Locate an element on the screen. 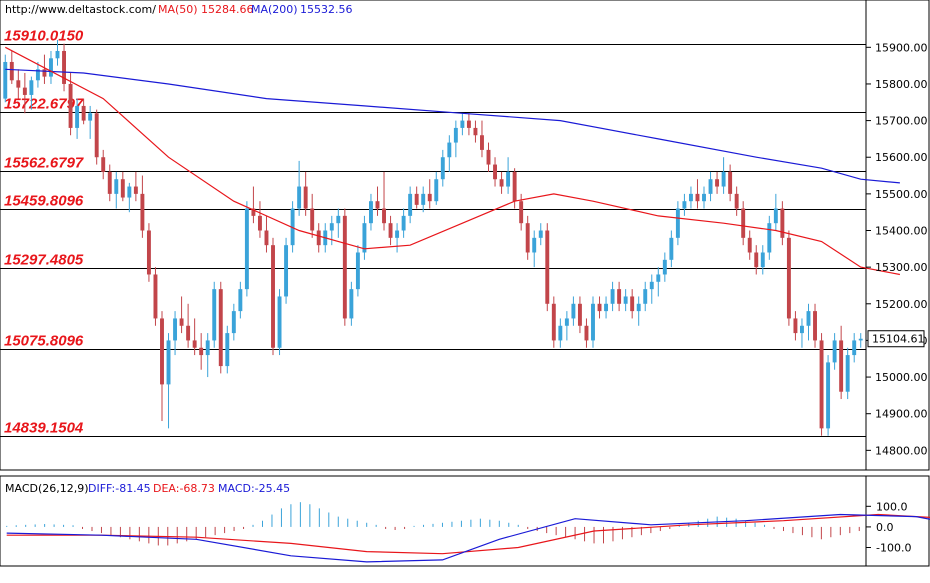 This screenshot has width=930, height=583. source-url: http://www.deltastock.com/ is located at coordinates (80, 9).